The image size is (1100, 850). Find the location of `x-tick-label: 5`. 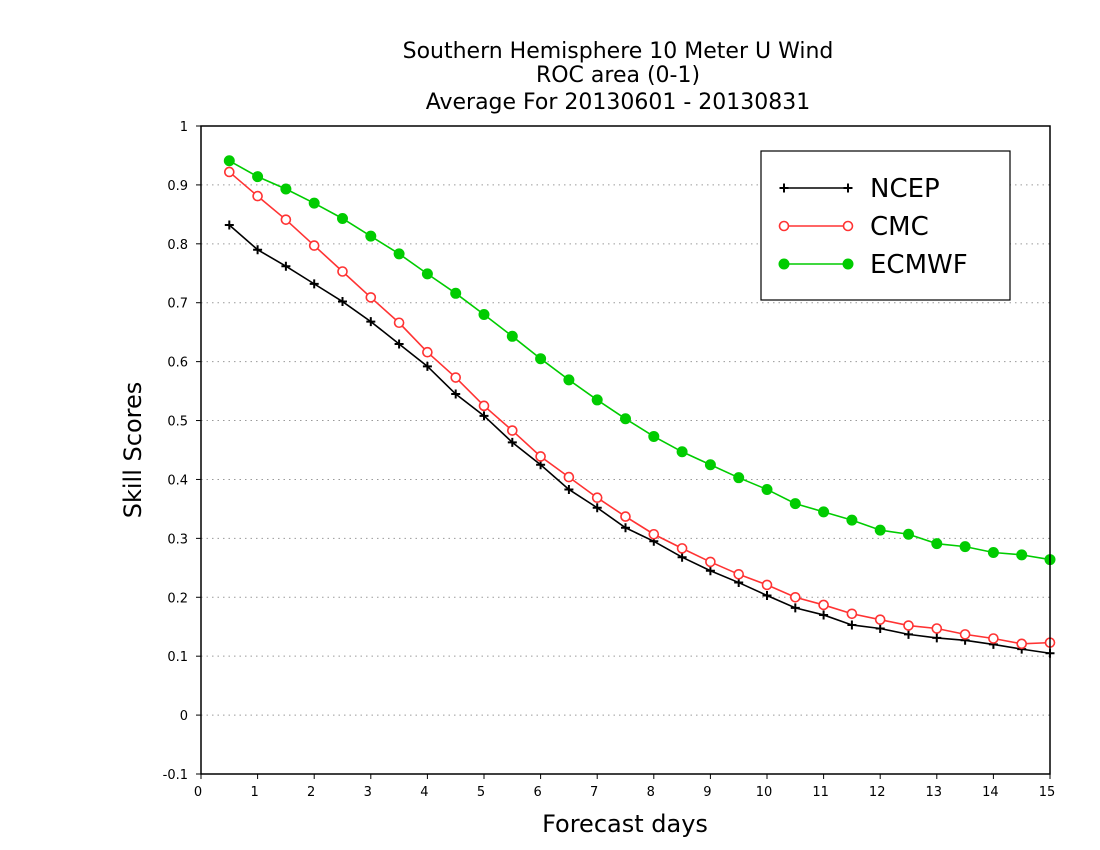

x-tick-label: 5 is located at coordinates (481, 792).